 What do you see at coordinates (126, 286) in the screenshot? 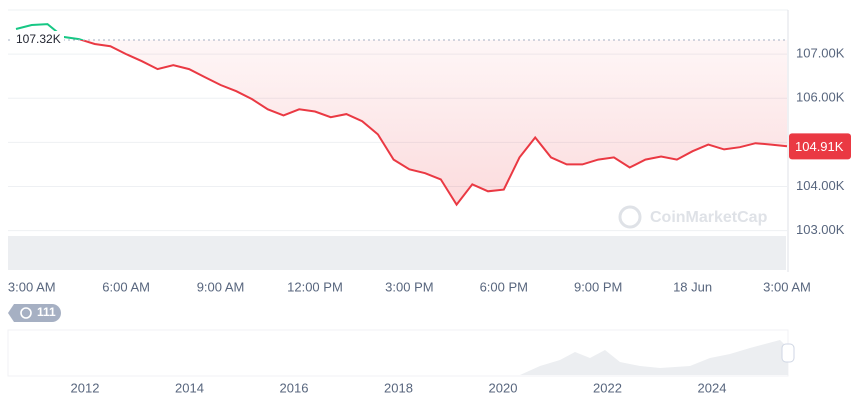
I see `x-tick-label: 6:00 AM` at bounding box center [126, 286].